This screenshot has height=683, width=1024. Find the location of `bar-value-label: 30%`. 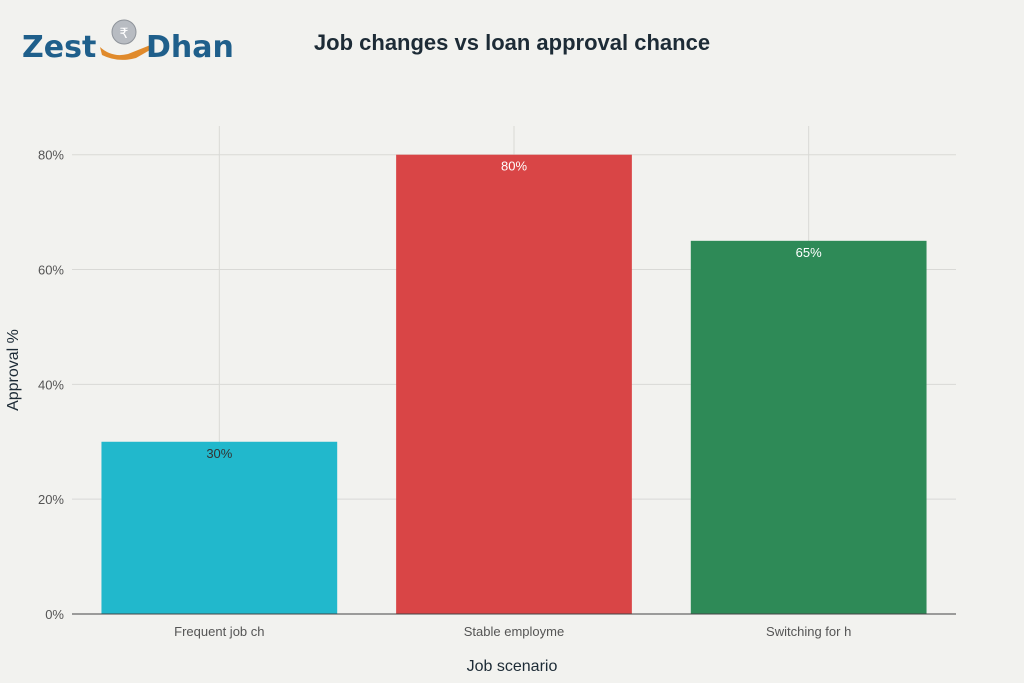

bar-value-label: 30% is located at coordinates (219, 453).